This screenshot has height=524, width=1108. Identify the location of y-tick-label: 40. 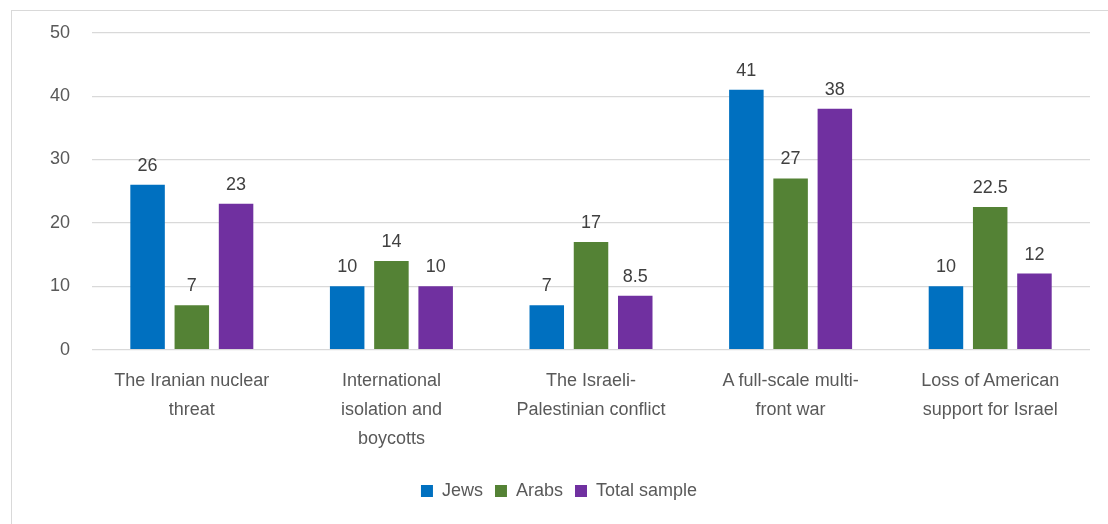
(60, 95).